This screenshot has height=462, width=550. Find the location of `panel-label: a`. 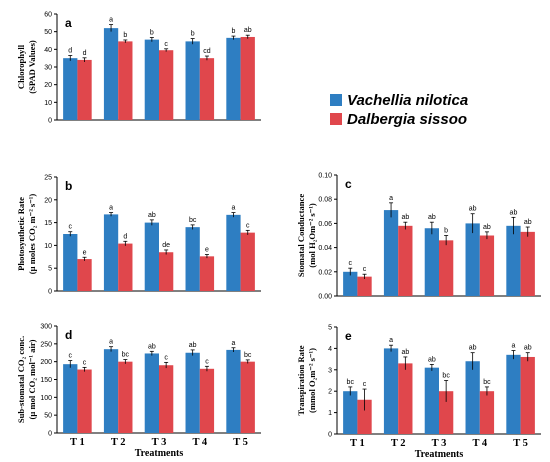

panel-label: a is located at coordinates (68, 23).